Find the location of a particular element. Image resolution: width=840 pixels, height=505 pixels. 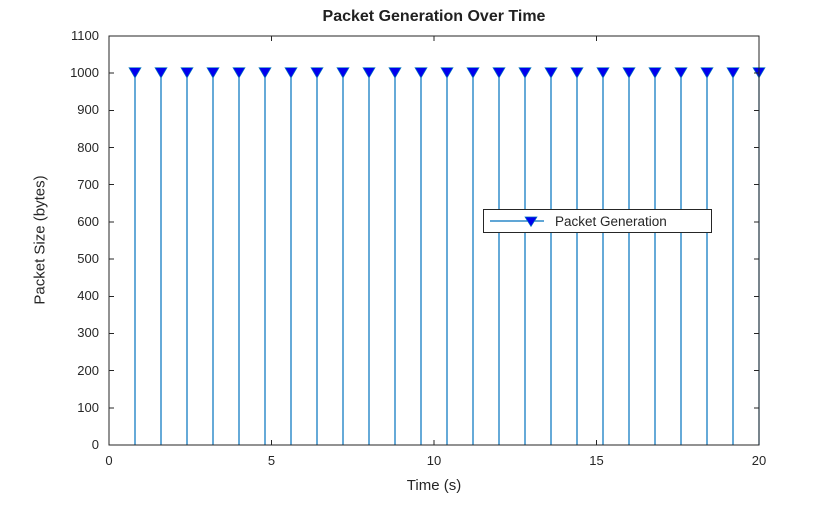

legend-marker-swatch is located at coordinates (517, 222).